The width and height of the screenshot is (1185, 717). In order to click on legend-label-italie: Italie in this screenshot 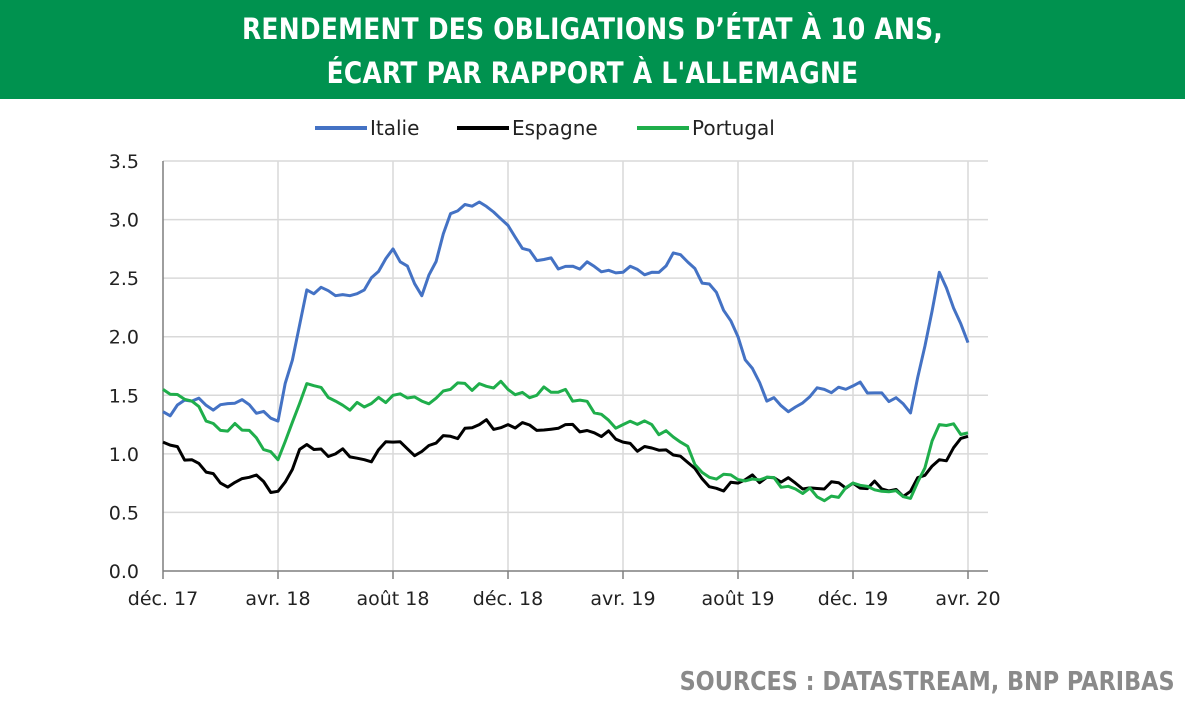, I will do `click(394, 128)`.